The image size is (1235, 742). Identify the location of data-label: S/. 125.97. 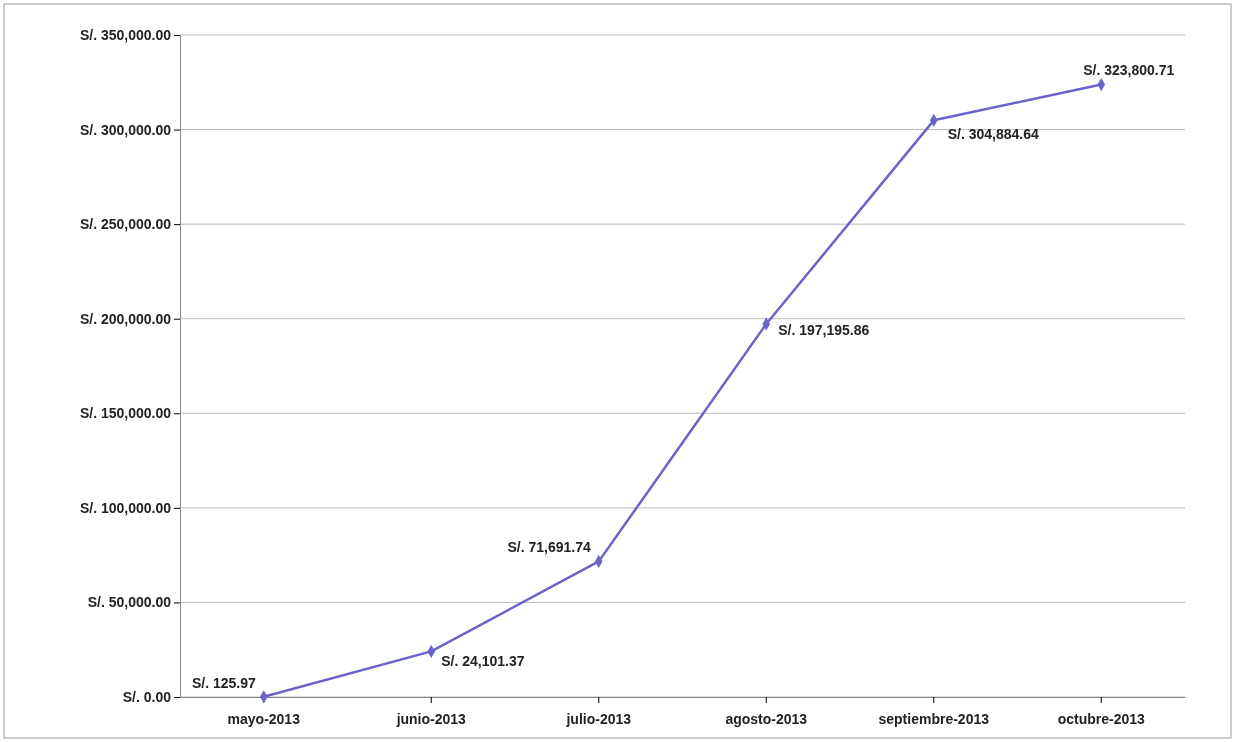
(223, 682).